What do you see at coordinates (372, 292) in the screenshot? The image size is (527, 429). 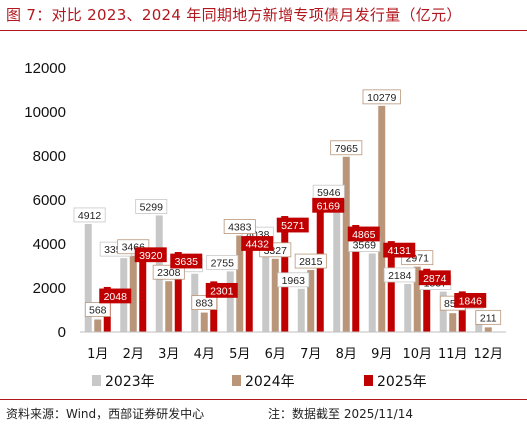 I see `bar-2023年-9月` at bounding box center [372, 292].